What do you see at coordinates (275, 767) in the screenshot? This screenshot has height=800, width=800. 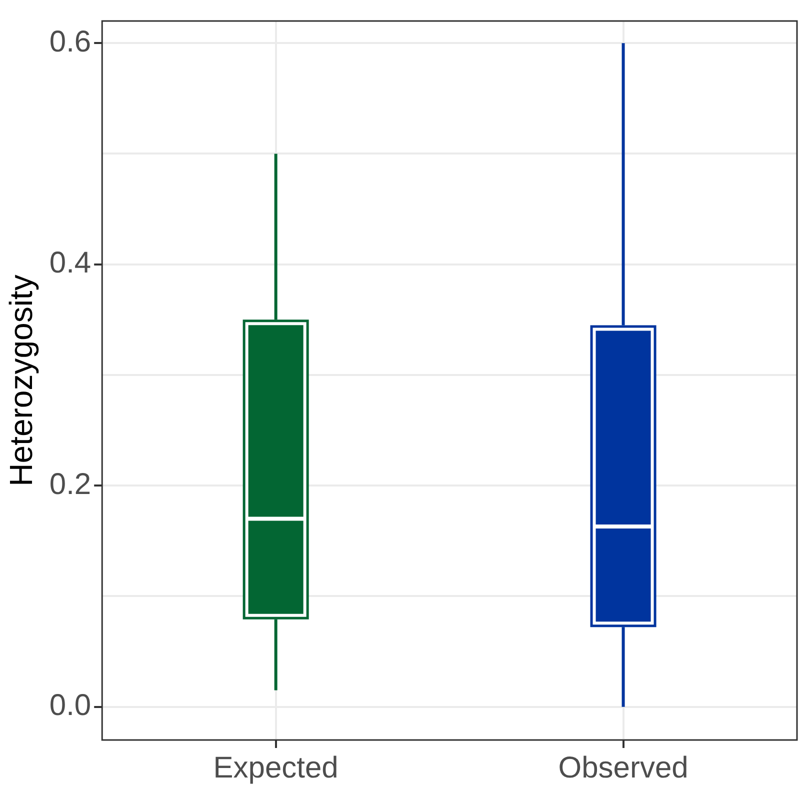 I see `x-tick-label: Expected` at bounding box center [275, 767].